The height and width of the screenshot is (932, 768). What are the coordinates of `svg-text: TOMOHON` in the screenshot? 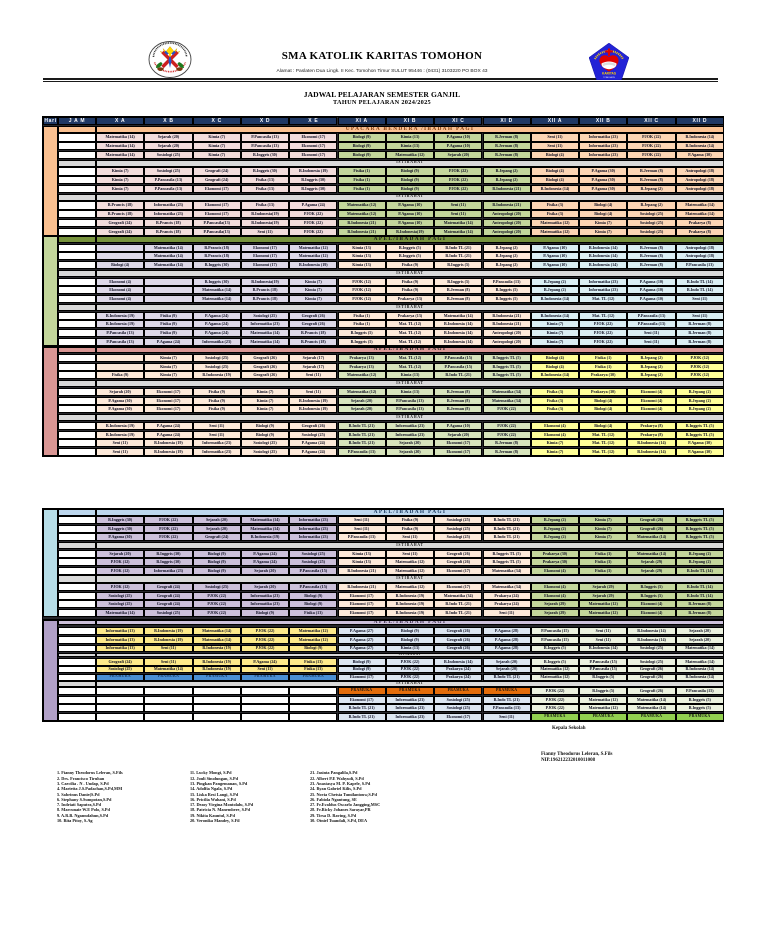 It's located at (609, 78).